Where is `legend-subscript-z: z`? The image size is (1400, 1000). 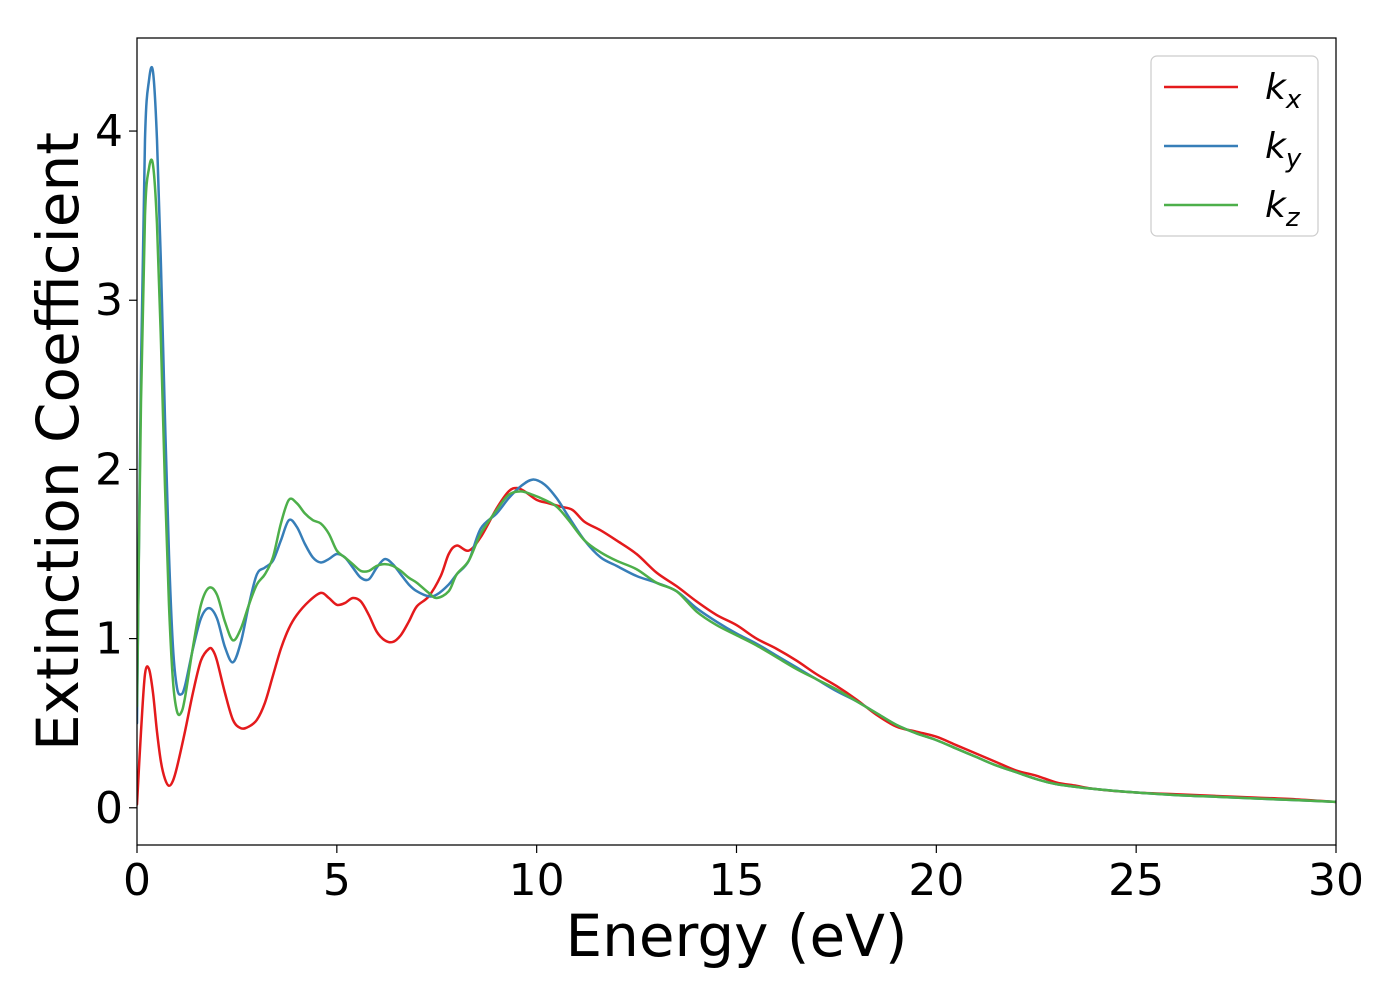 legend-subscript-z: z is located at coordinates (1293, 218).